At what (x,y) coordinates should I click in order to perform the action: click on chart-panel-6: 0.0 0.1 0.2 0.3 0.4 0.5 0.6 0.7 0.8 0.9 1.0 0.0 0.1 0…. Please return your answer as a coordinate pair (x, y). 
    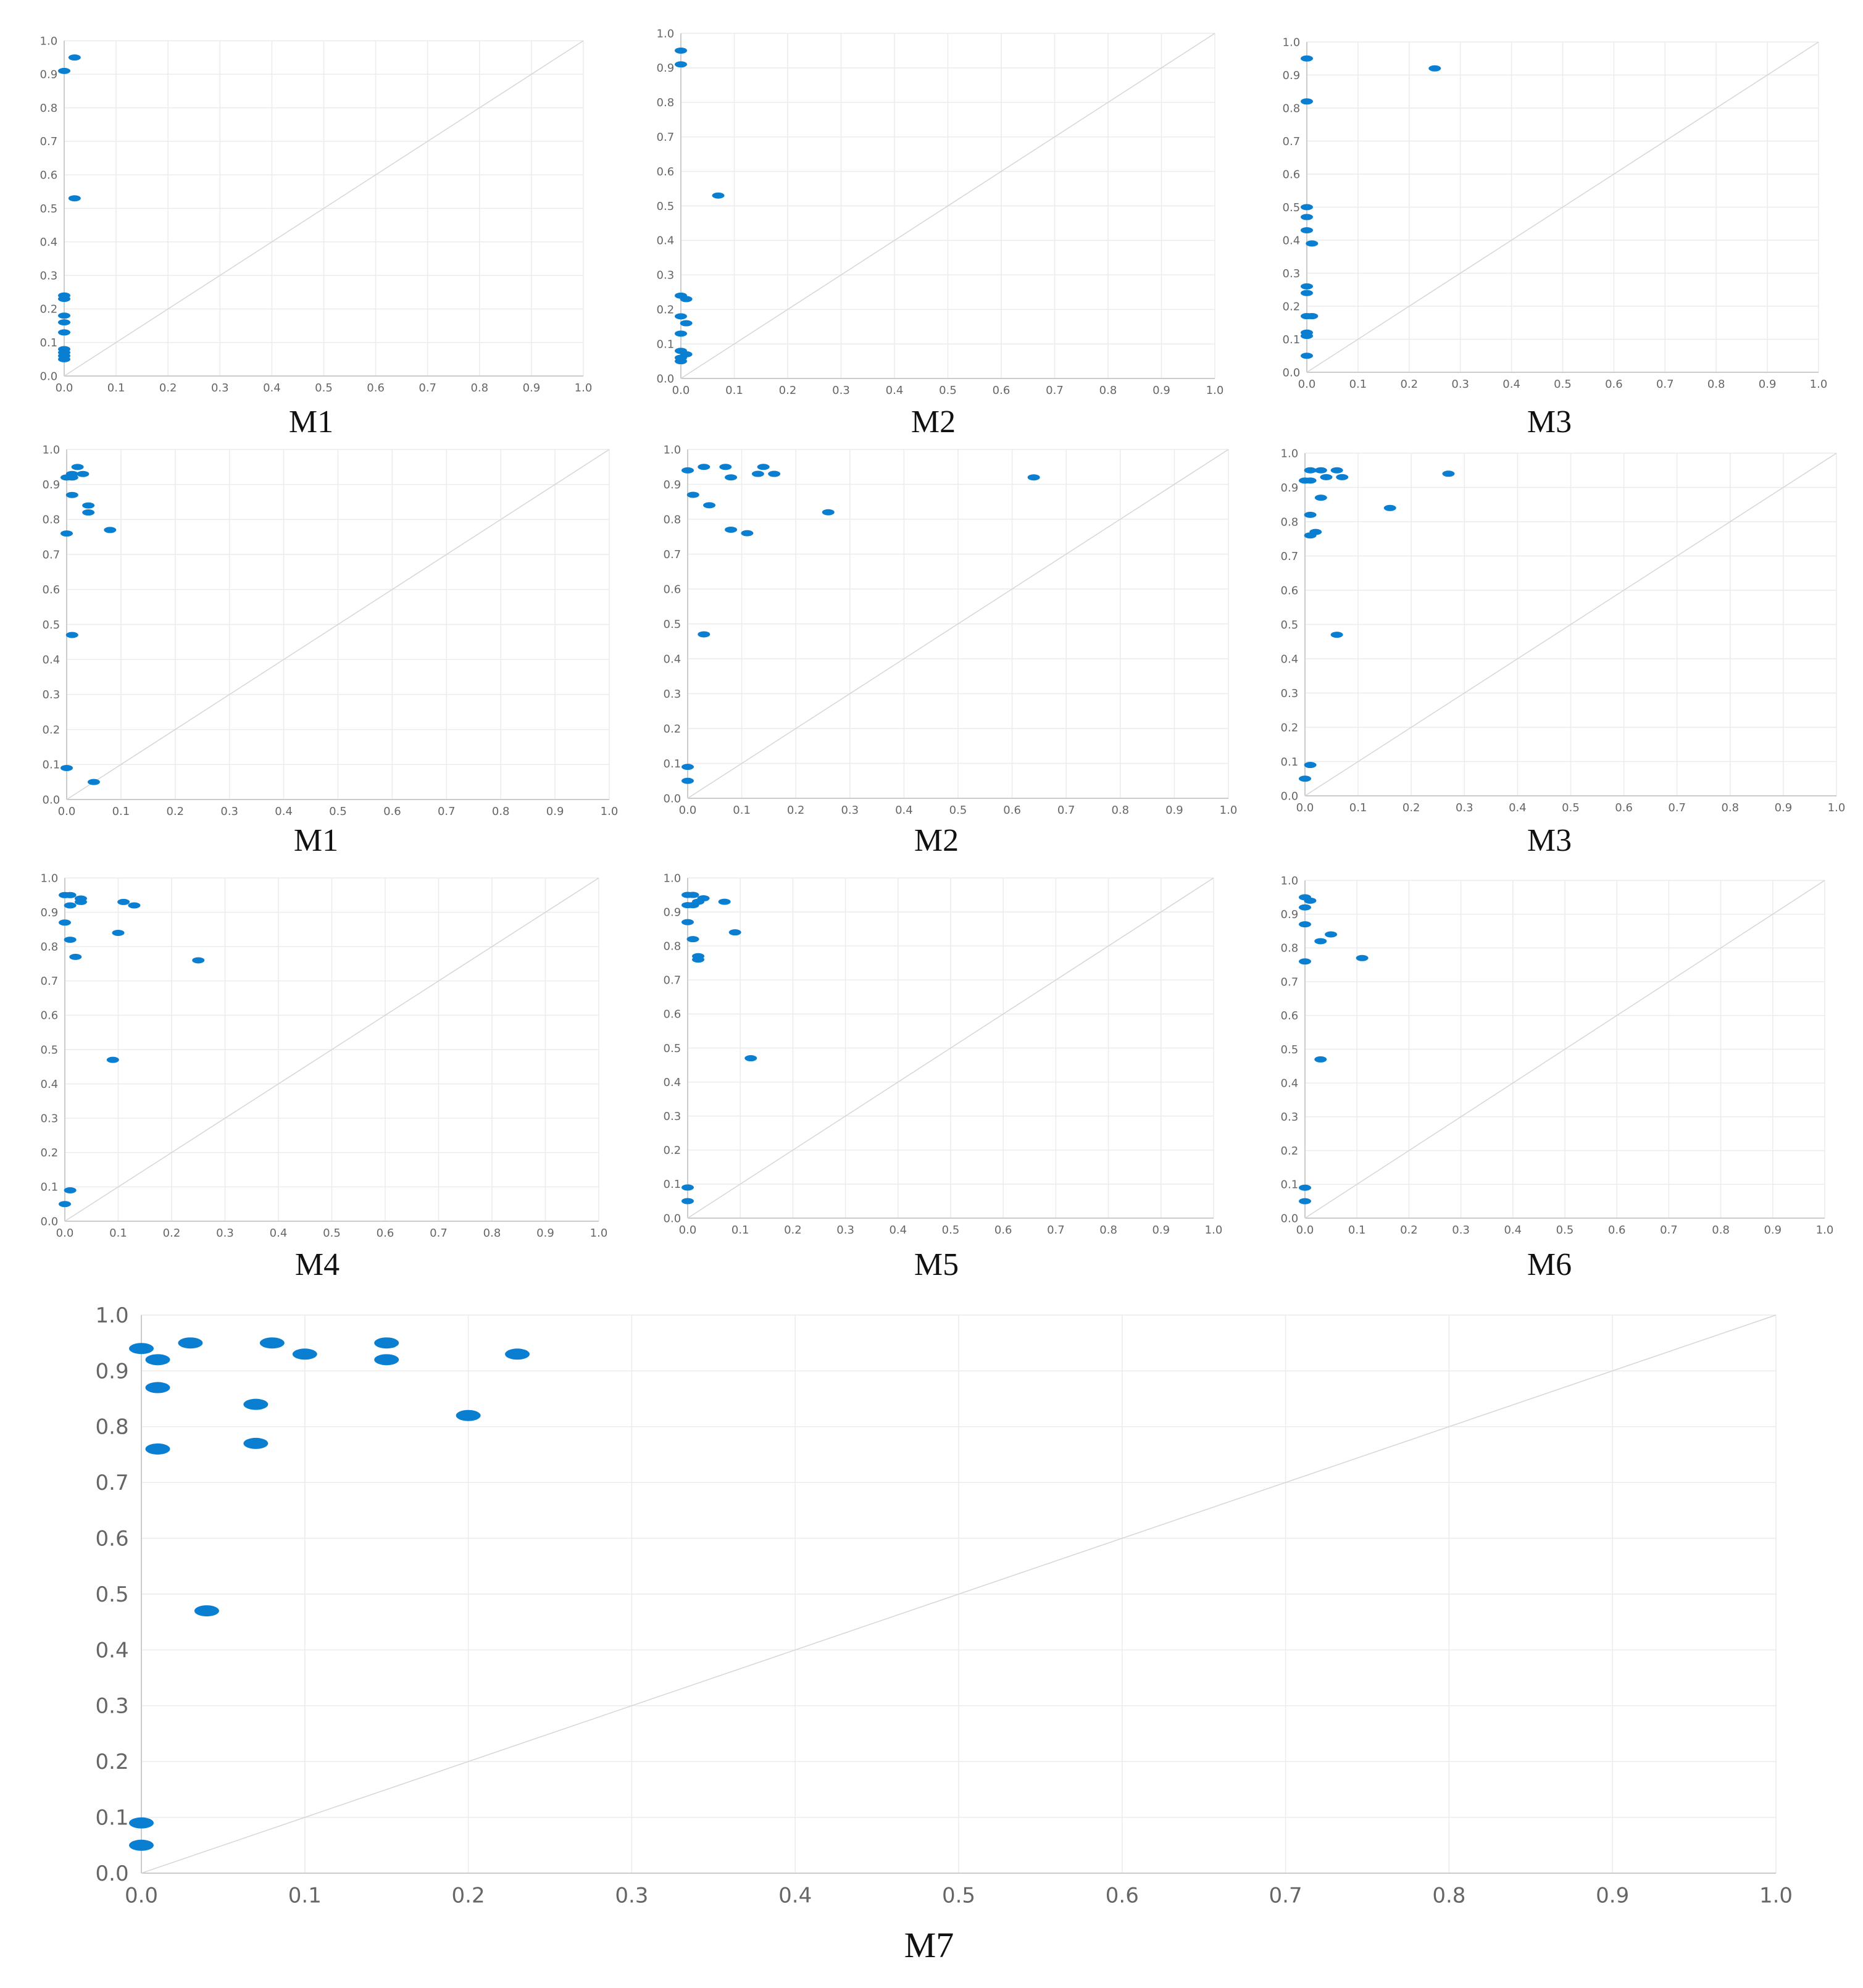
    Looking at the image, I should click on (1564, 652).